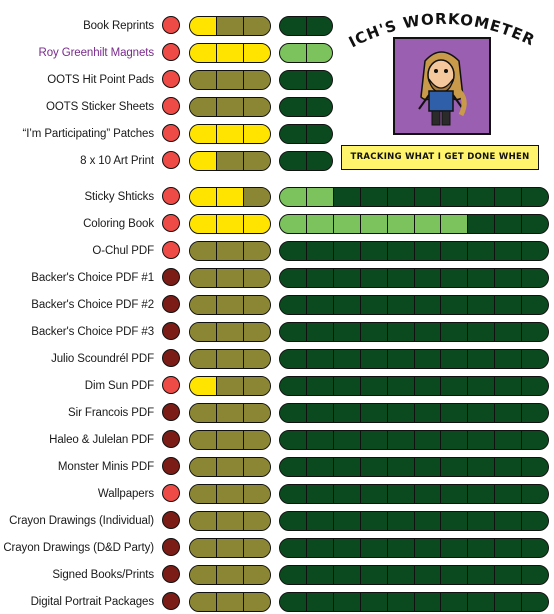 The width and height of the screenshot is (554, 614). I want to click on item-row: Book Reprints, so click(277, 26).